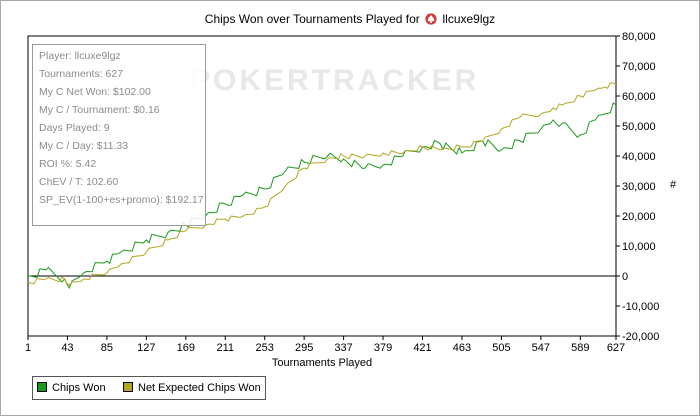 This screenshot has height=416, width=700. What do you see at coordinates (322, 363) in the screenshot?
I see `x-axis-label: Tournaments Played` at bounding box center [322, 363].